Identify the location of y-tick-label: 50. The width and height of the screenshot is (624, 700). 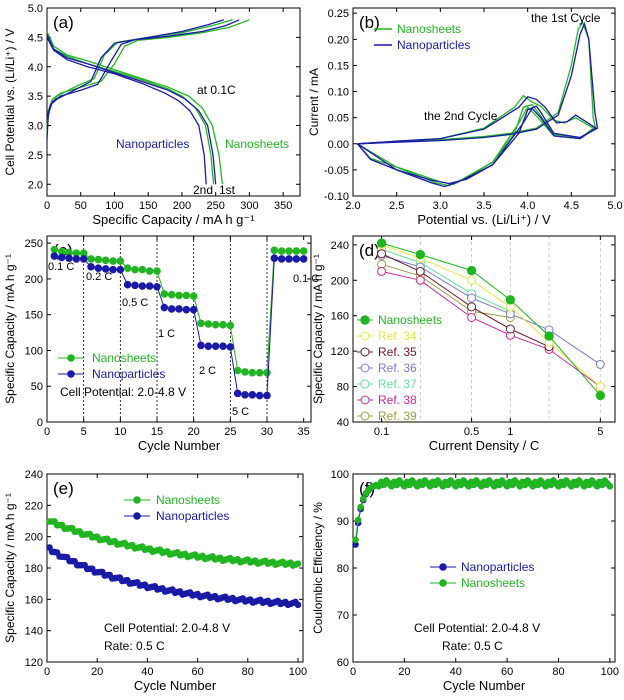
(37, 387).